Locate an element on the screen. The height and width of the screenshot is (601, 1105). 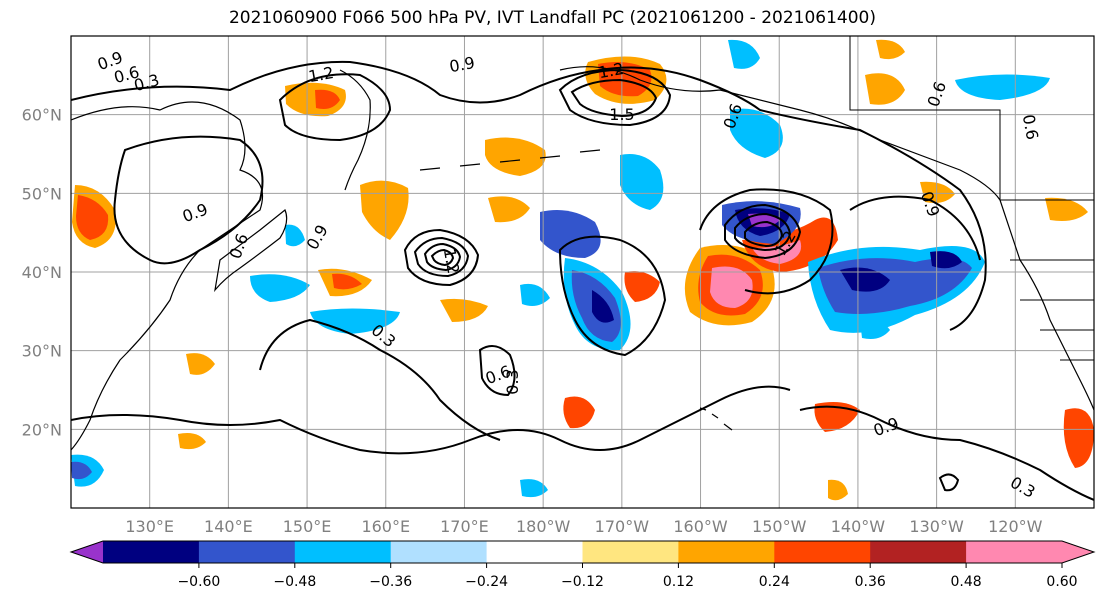
lon-label-6: 170°W is located at coordinates (622, 526).